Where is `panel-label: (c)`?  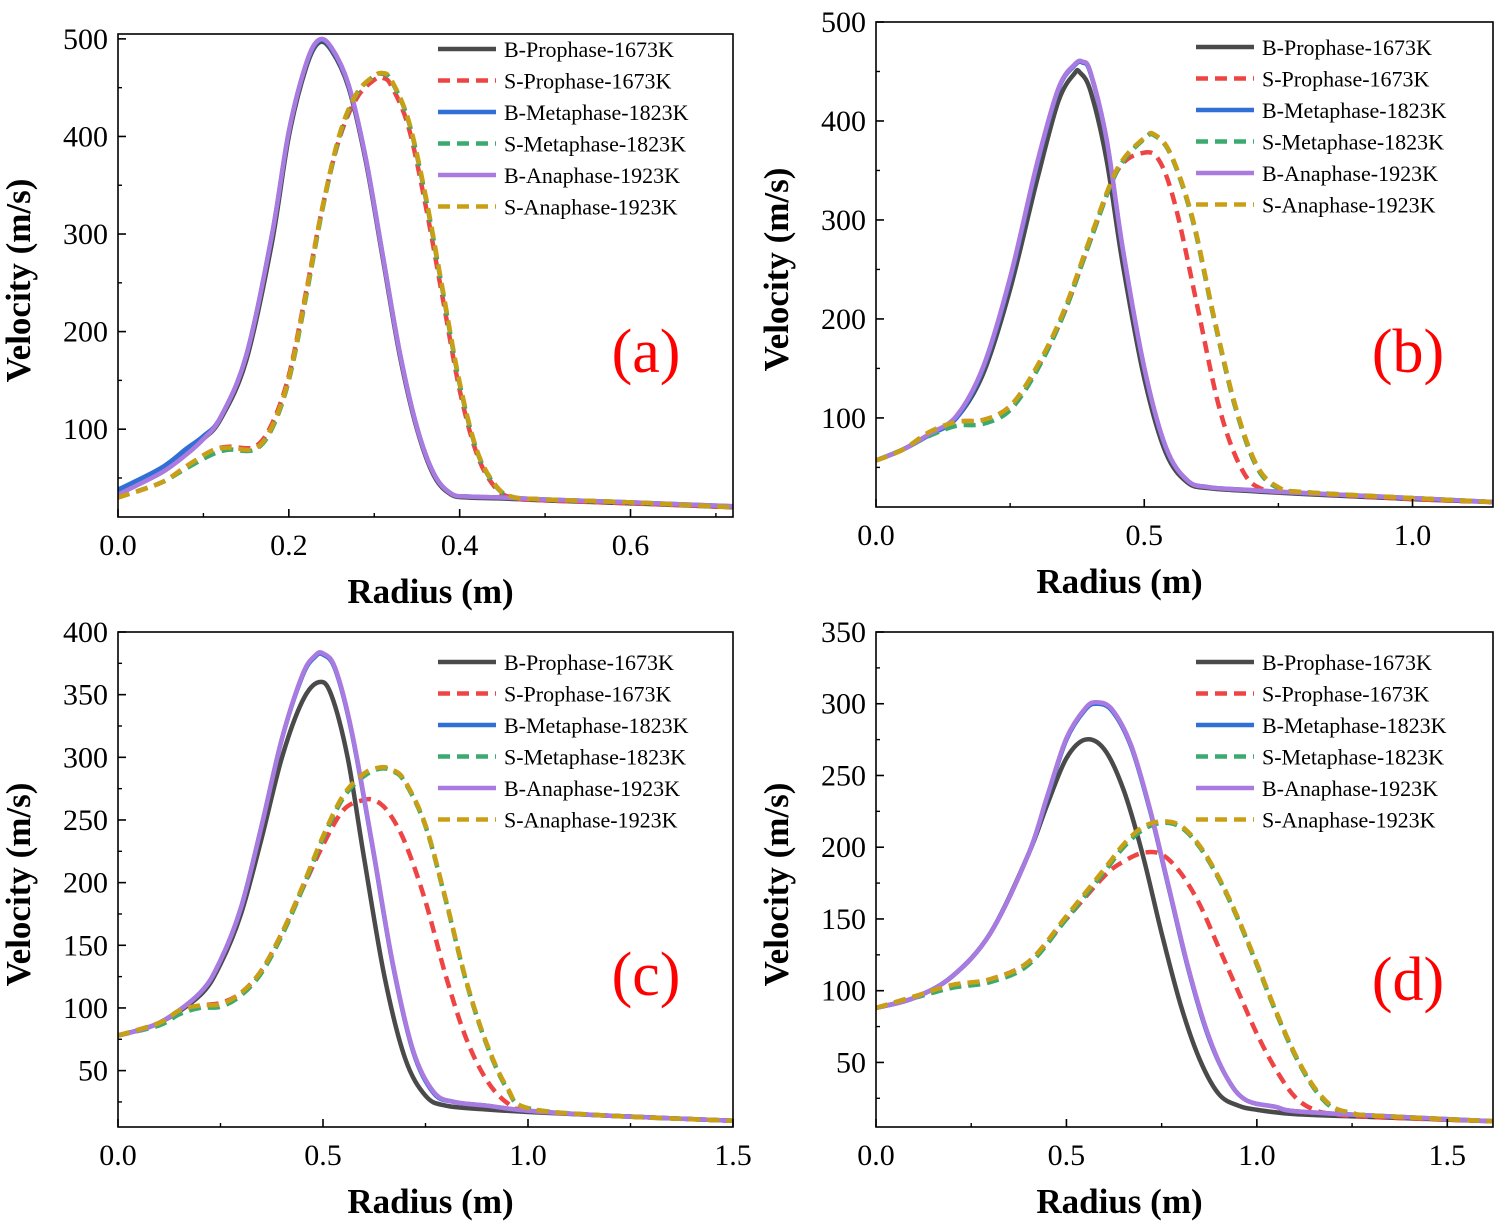
panel-label: (c) is located at coordinates (646, 975).